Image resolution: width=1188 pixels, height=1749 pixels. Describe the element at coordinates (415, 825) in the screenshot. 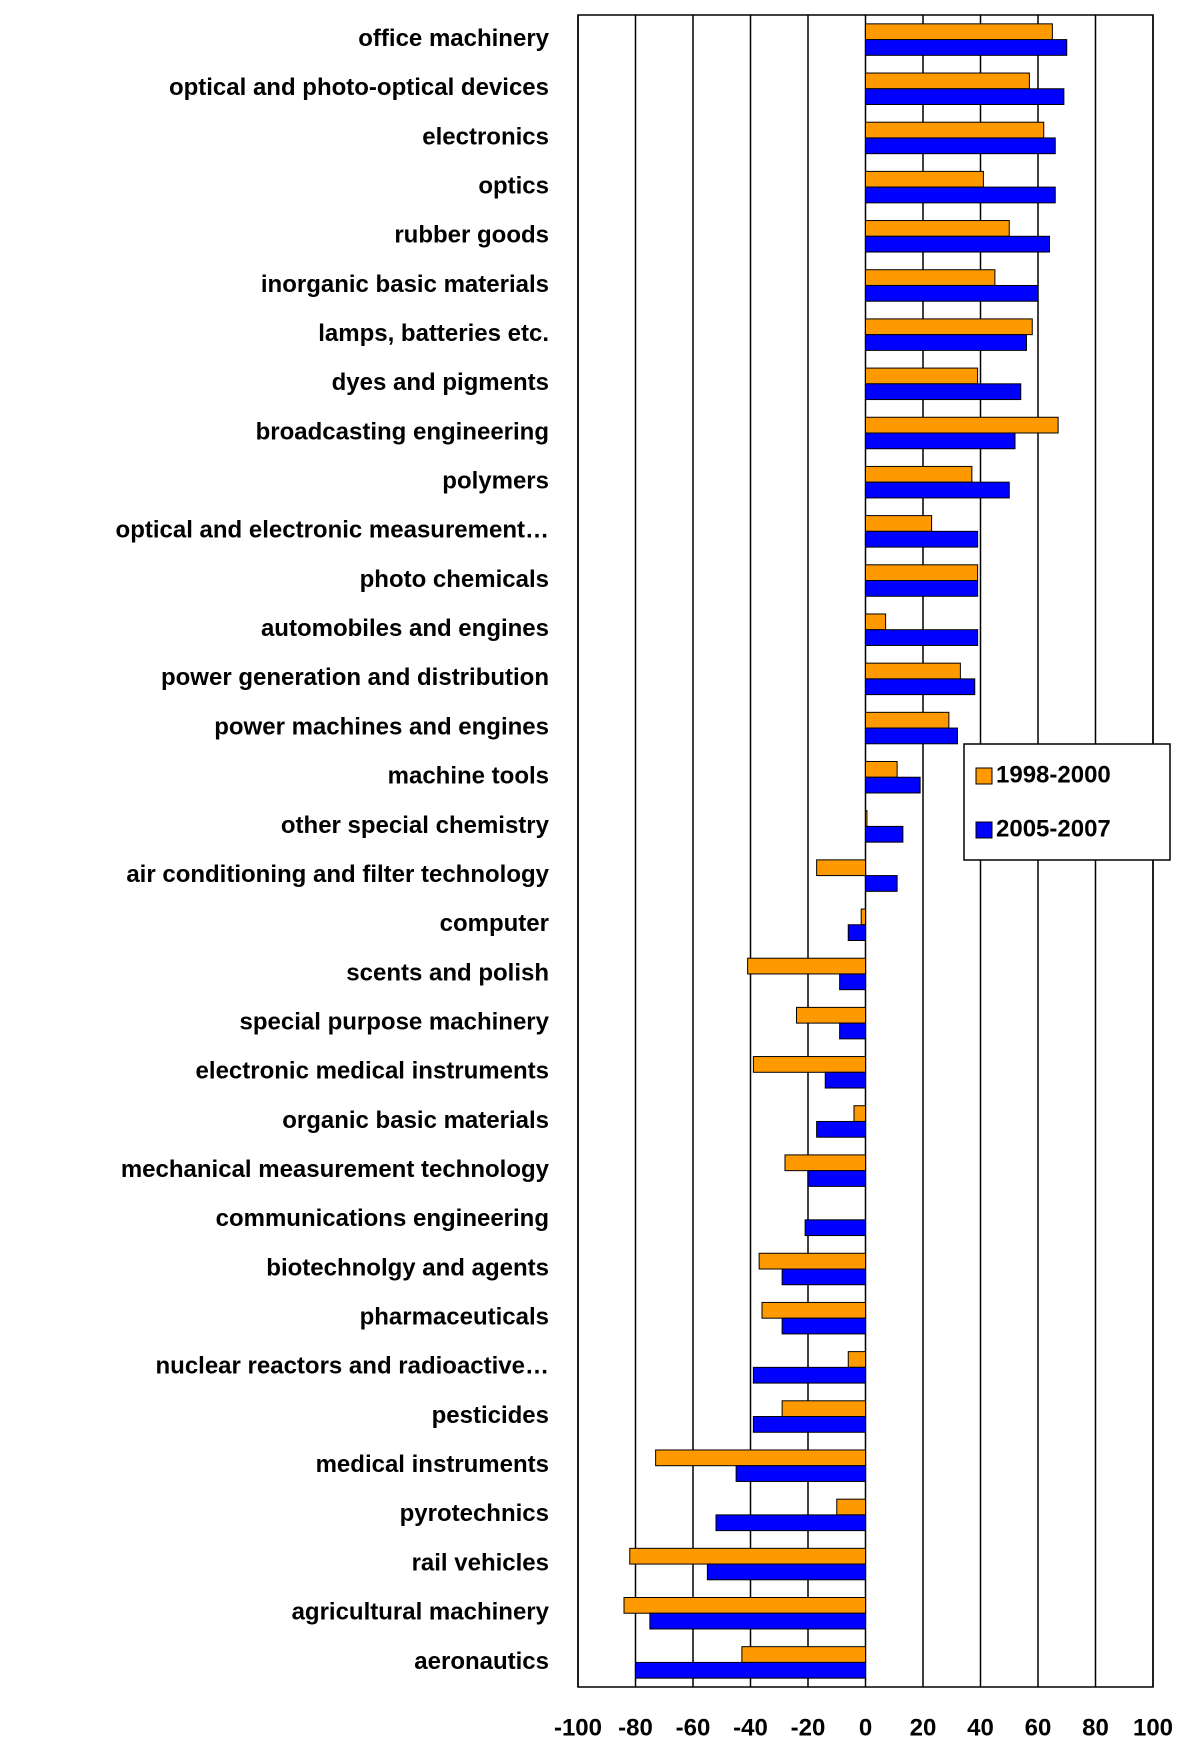

I see `y-tick-label: other special chemistry` at that location.